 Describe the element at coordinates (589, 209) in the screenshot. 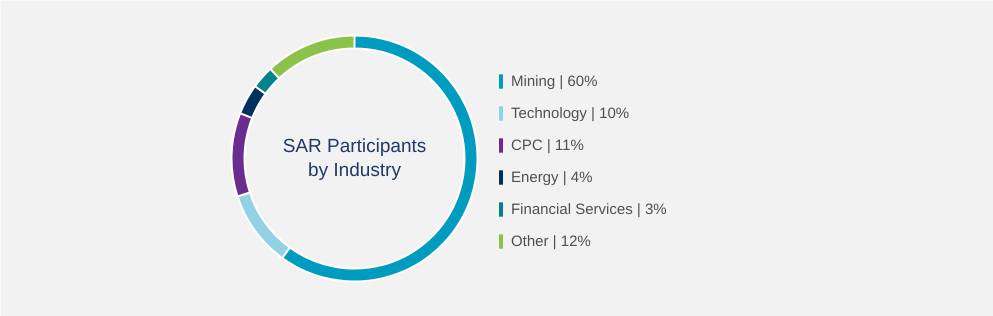

I see `legend-label: Financial Services | 3%` at that location.